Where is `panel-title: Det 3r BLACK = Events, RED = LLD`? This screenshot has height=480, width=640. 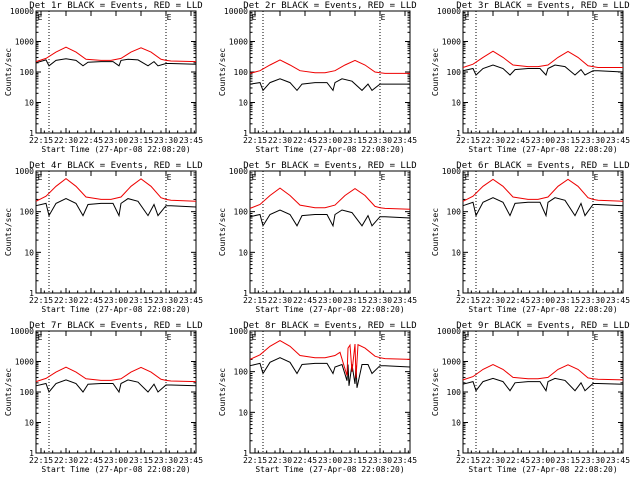 panel-title: Det 3r BLACK = Events, RED = LLD is located at coordinates (542, 6).